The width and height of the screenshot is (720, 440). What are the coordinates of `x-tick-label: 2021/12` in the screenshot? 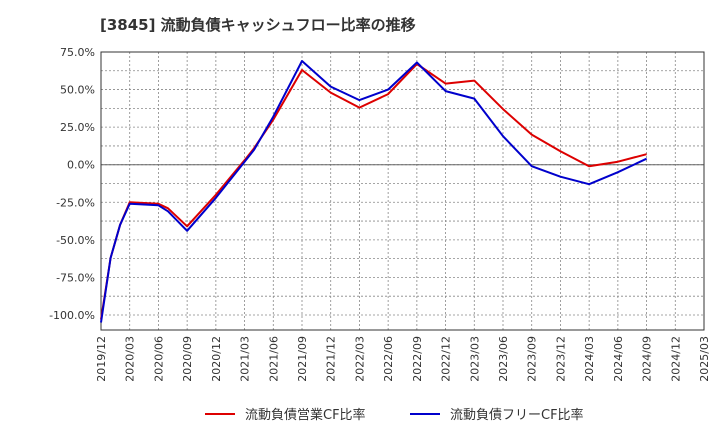 It's located at (331, 359).